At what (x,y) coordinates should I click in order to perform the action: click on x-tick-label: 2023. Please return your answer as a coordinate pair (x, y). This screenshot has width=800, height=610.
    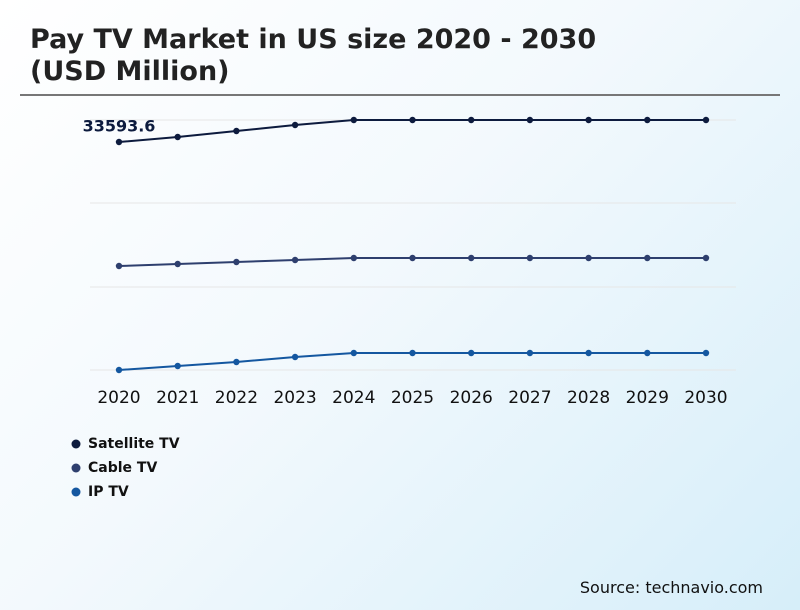
    Looking at the image, I should click on (294, 398).